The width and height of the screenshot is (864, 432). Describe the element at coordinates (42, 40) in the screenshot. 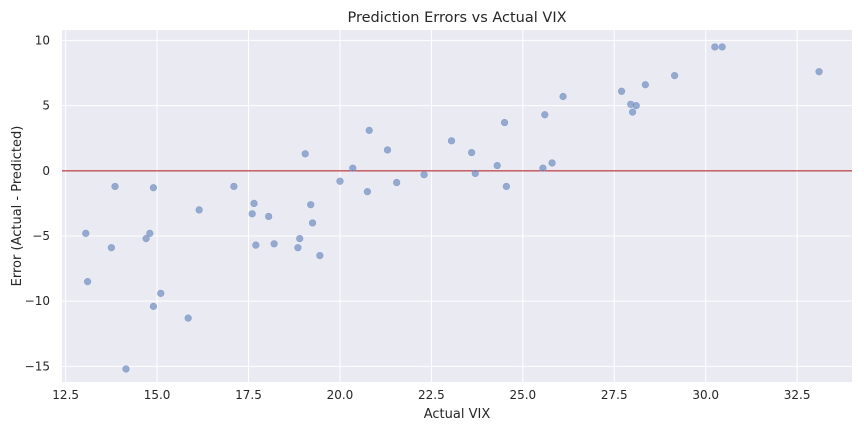

I see `y-tick-label: 10` at that location.